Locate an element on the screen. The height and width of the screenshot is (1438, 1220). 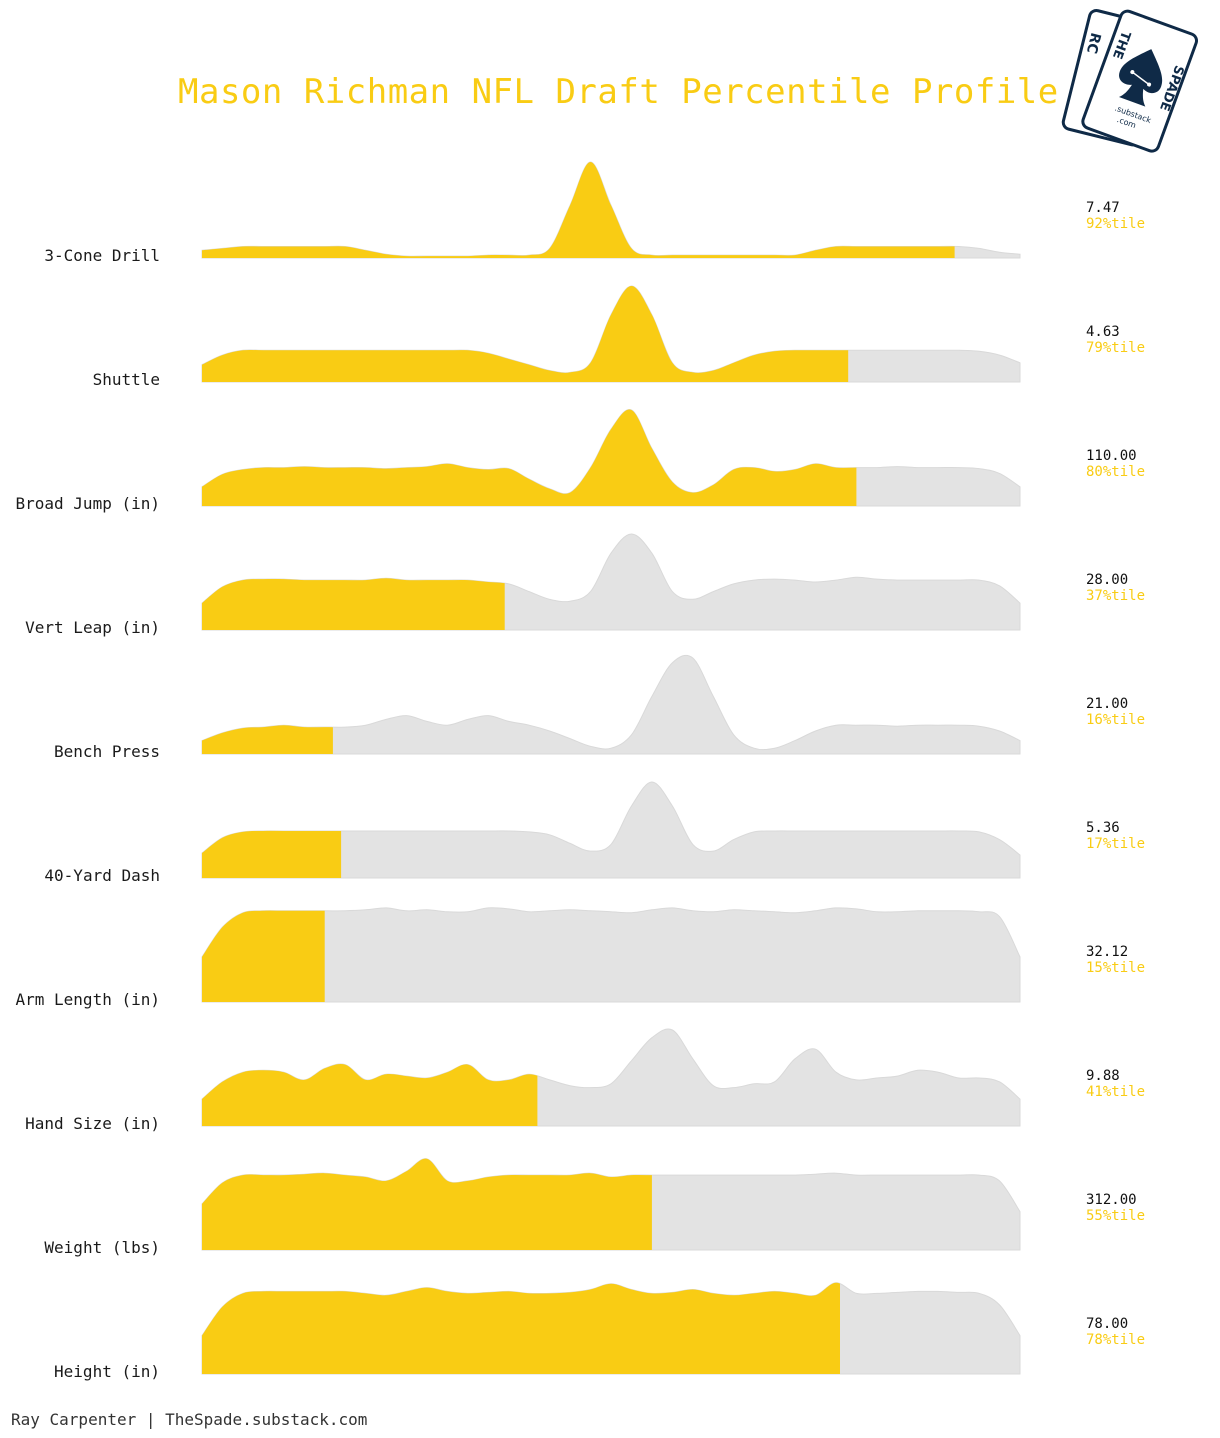
row-label: 3-Cone Drill is located at coordinates (102, 255).